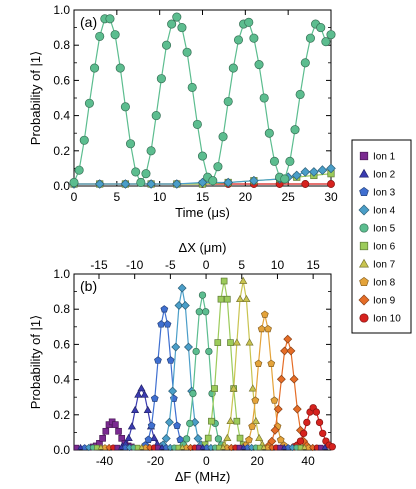 The height and width of the screenshot is (489, 416). Describe the element at coordinates (203, 247) in the screenshot. I see `x2-axis-title: ΔX (μm)` at that location.